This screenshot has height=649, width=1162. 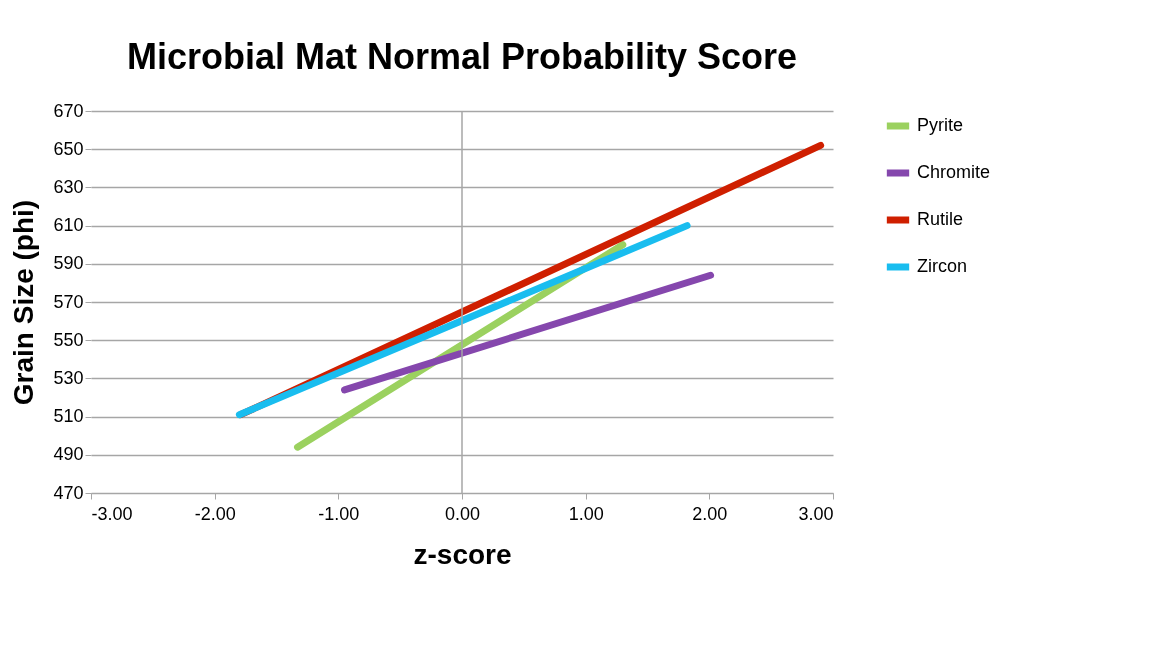 I want to click on x-axis-title: z-score, so click(x=462, y=554).